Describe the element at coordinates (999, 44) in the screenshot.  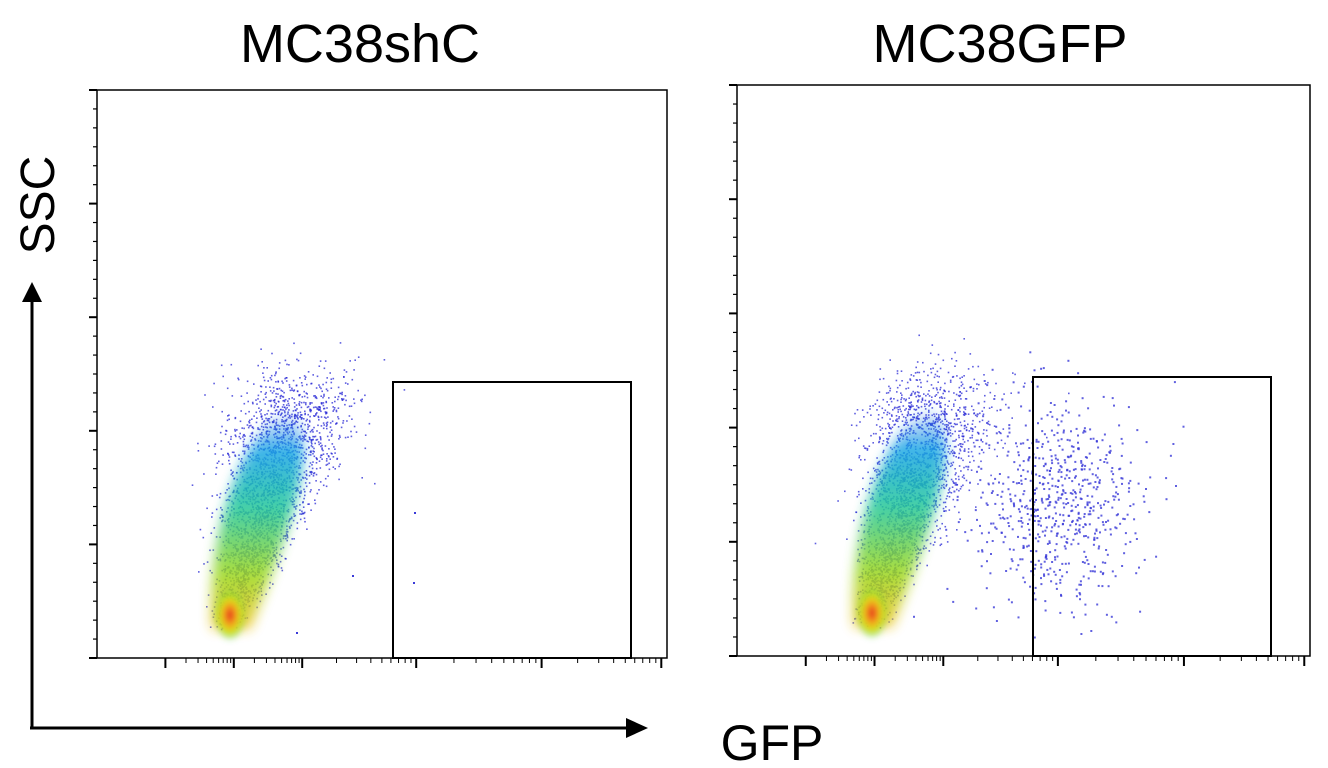
I see `right-panel-title: MC38GFP` at that location.